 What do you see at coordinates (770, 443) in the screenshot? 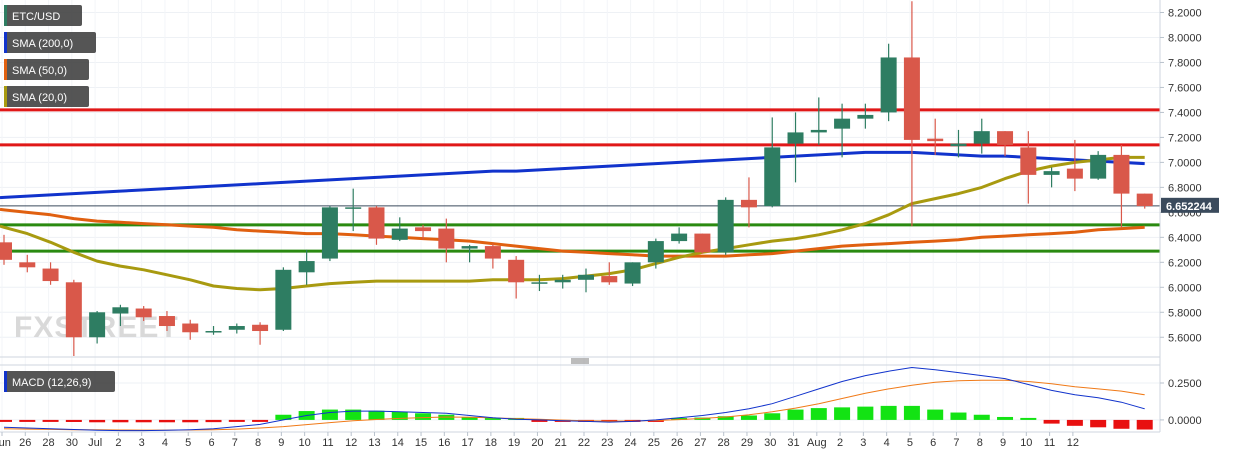
I see `time-tick-label: 30` at bounding box center [770, 443].